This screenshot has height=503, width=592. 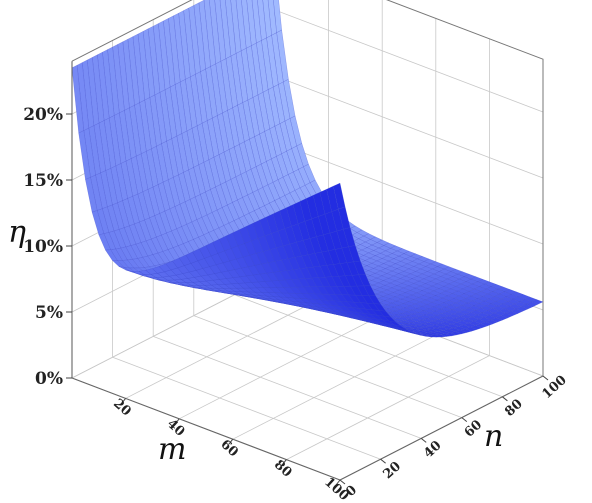 I want to click on z-tick-label: 5%, so click(x=49, y=313).